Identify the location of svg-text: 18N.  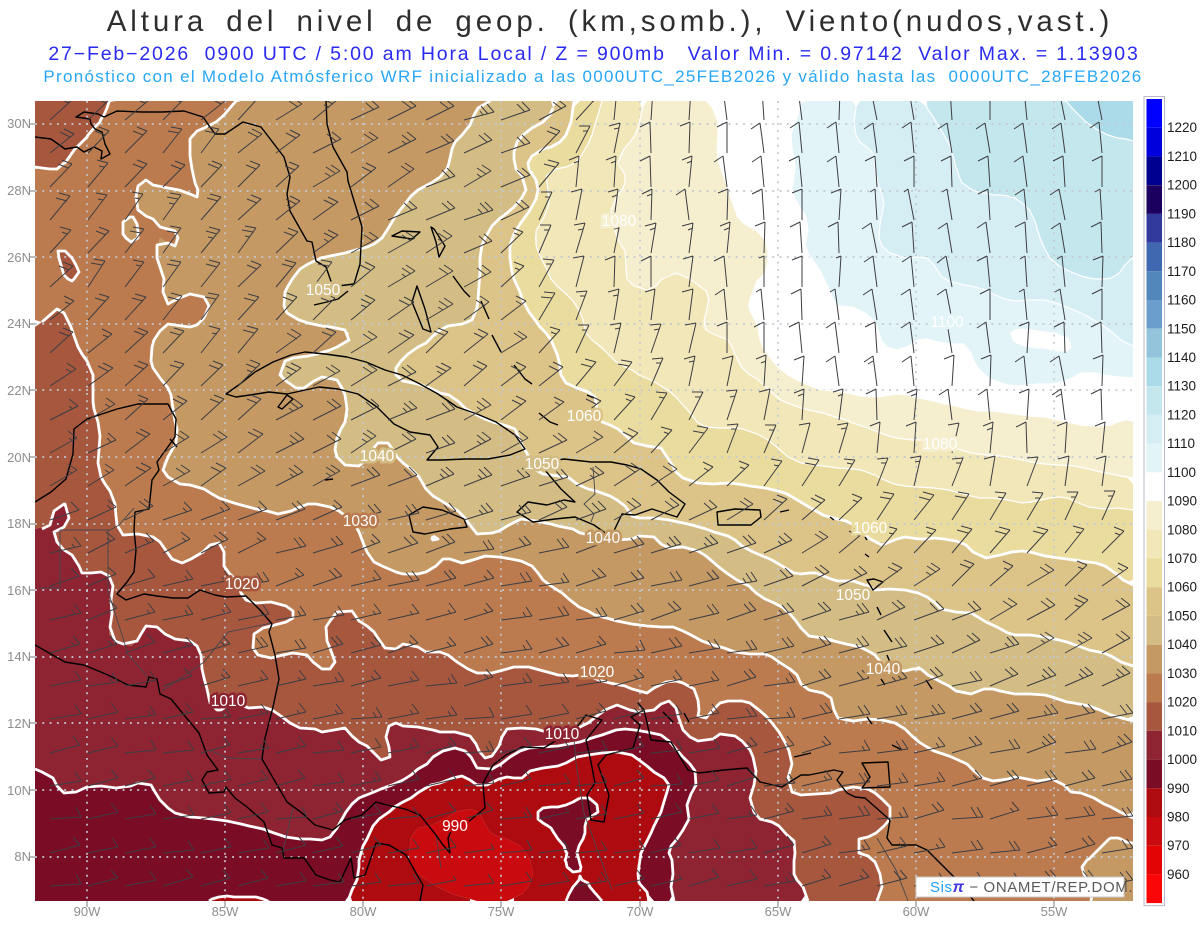
(19, 523).